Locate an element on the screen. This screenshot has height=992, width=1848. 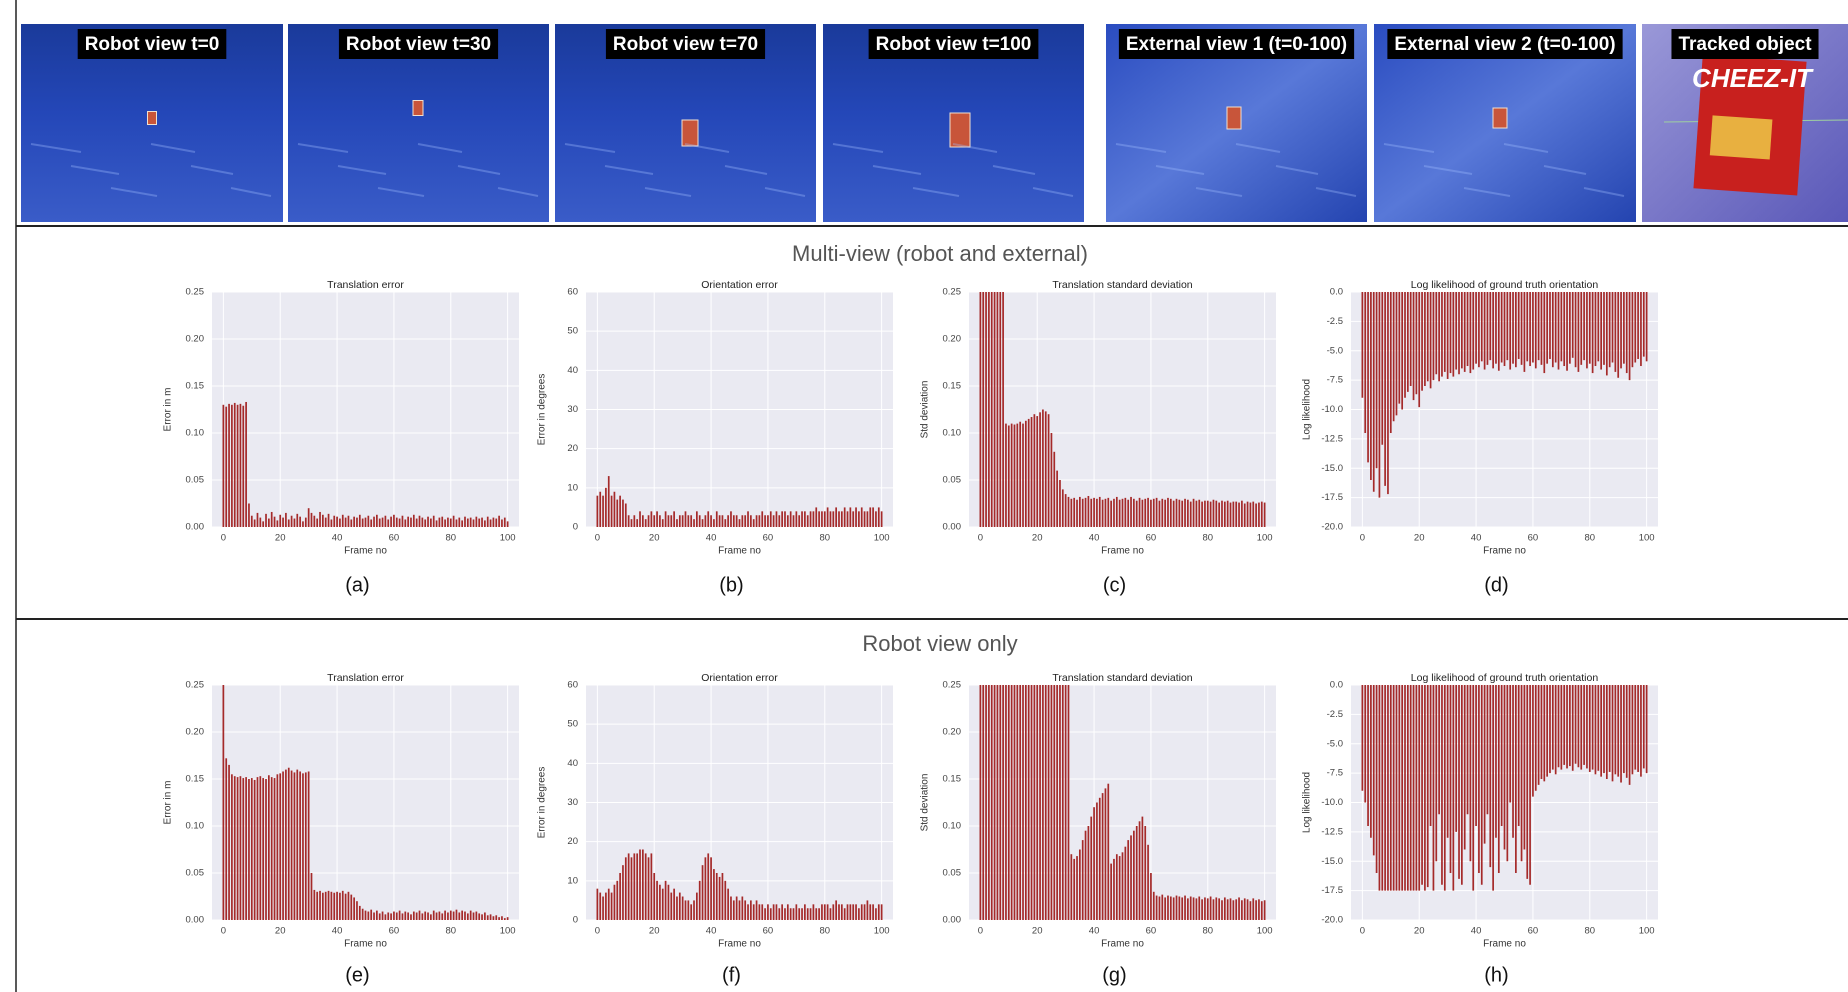
photo: Robot view t=100 is located at coordinates (953, 123).